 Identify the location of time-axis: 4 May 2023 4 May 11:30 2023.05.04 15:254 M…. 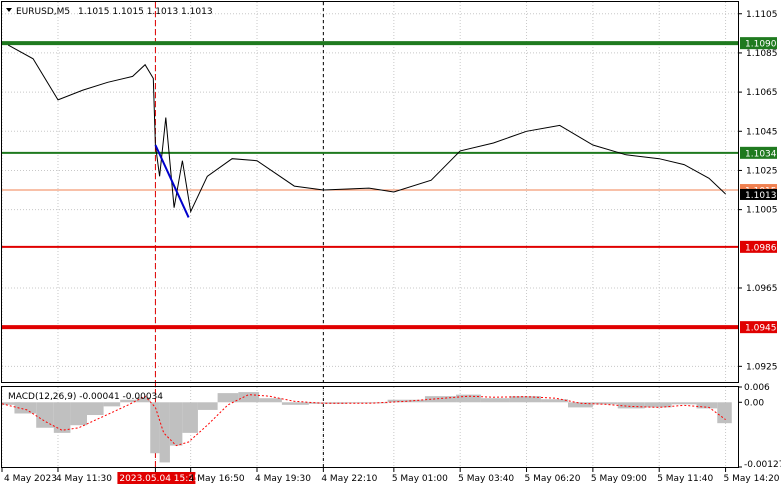
(390, 476).